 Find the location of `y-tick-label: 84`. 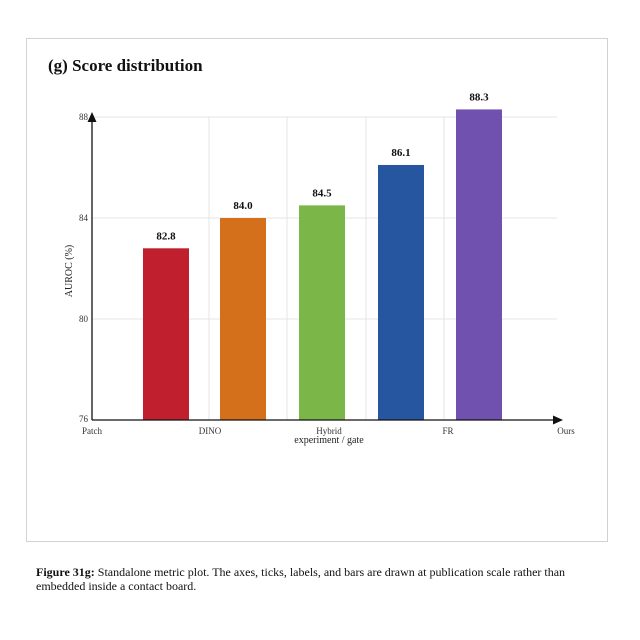

y-tick-label: 84 is located at coordinates (84, 218).